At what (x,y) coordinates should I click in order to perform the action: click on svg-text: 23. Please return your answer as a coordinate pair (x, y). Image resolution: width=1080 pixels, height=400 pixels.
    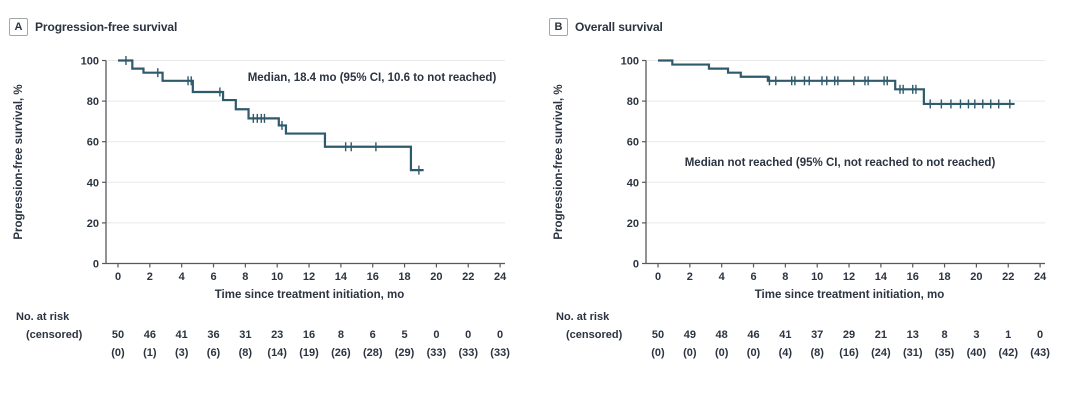
    Looking at the image, I should click on (277, 335).